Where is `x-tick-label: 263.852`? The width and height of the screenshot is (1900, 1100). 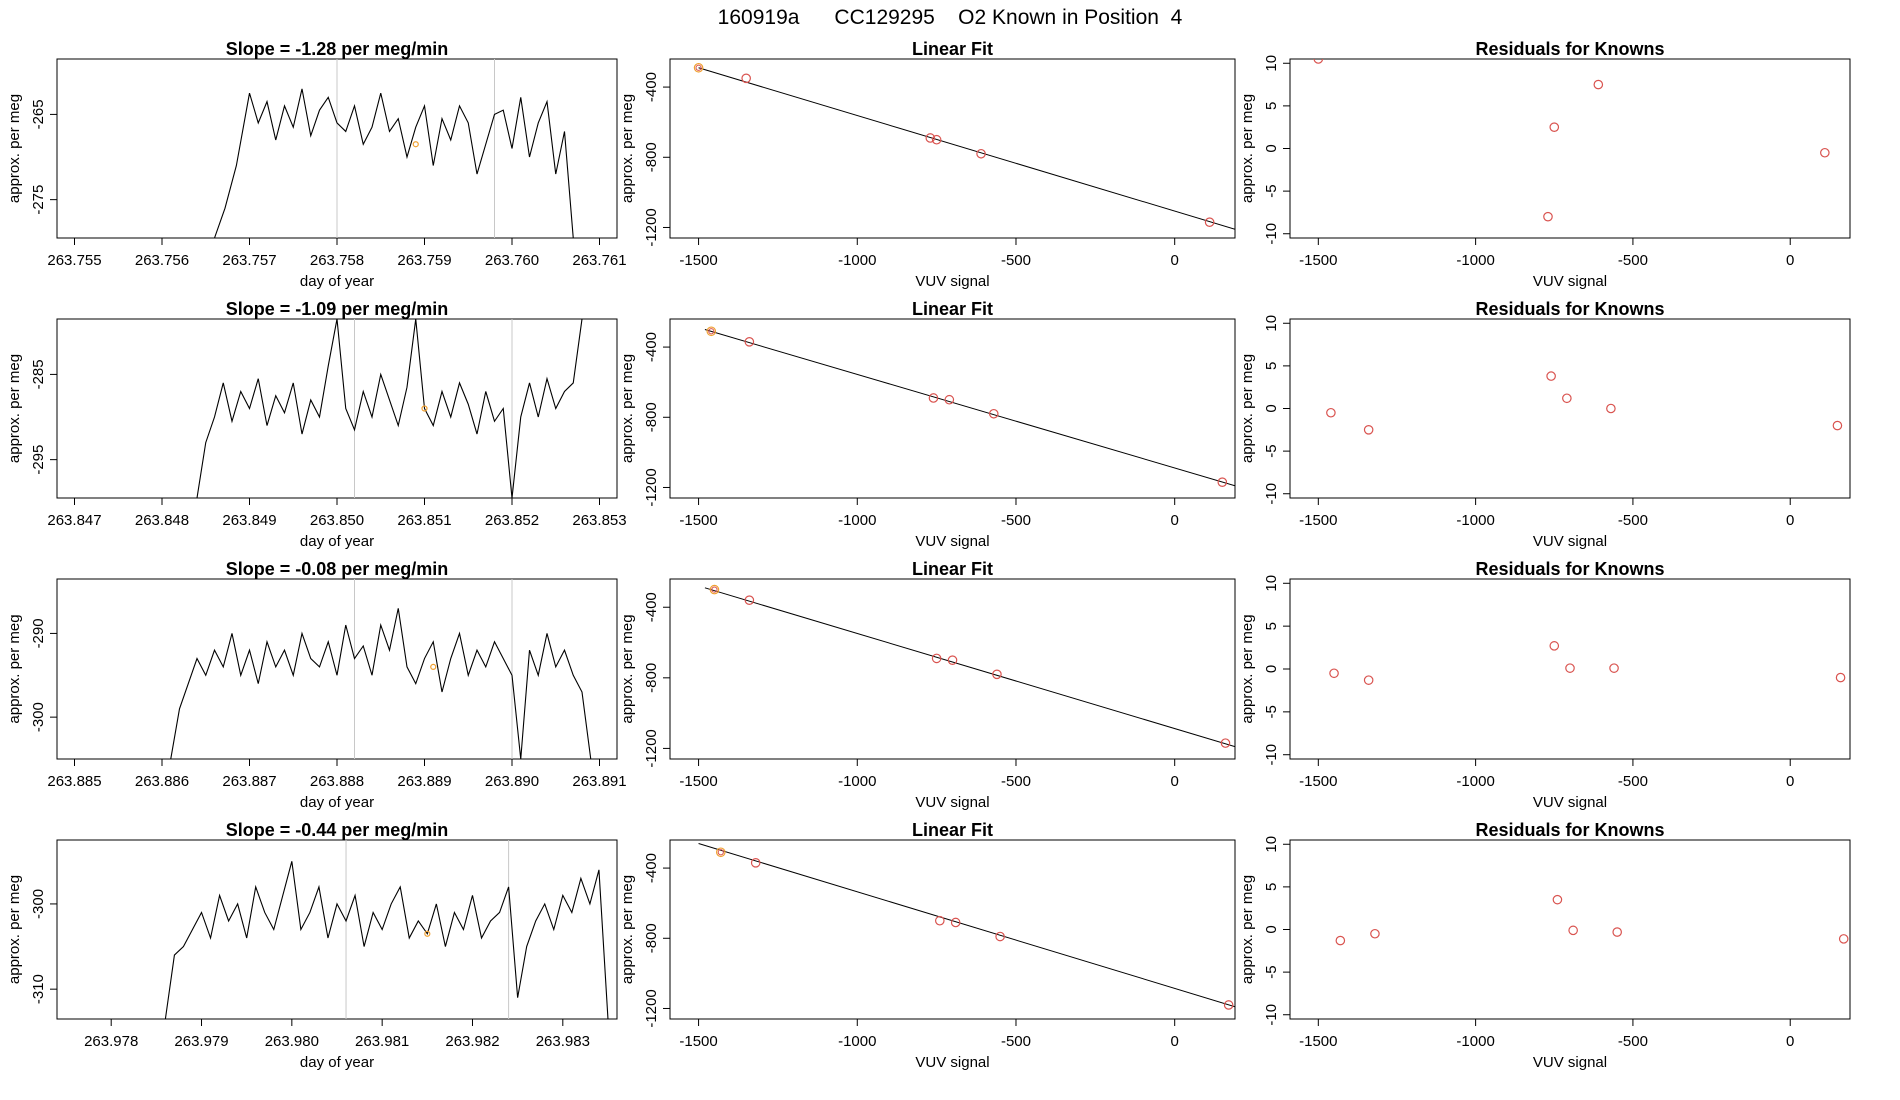 x-tick-label: 263.852 is located at coordinates (512, 520).